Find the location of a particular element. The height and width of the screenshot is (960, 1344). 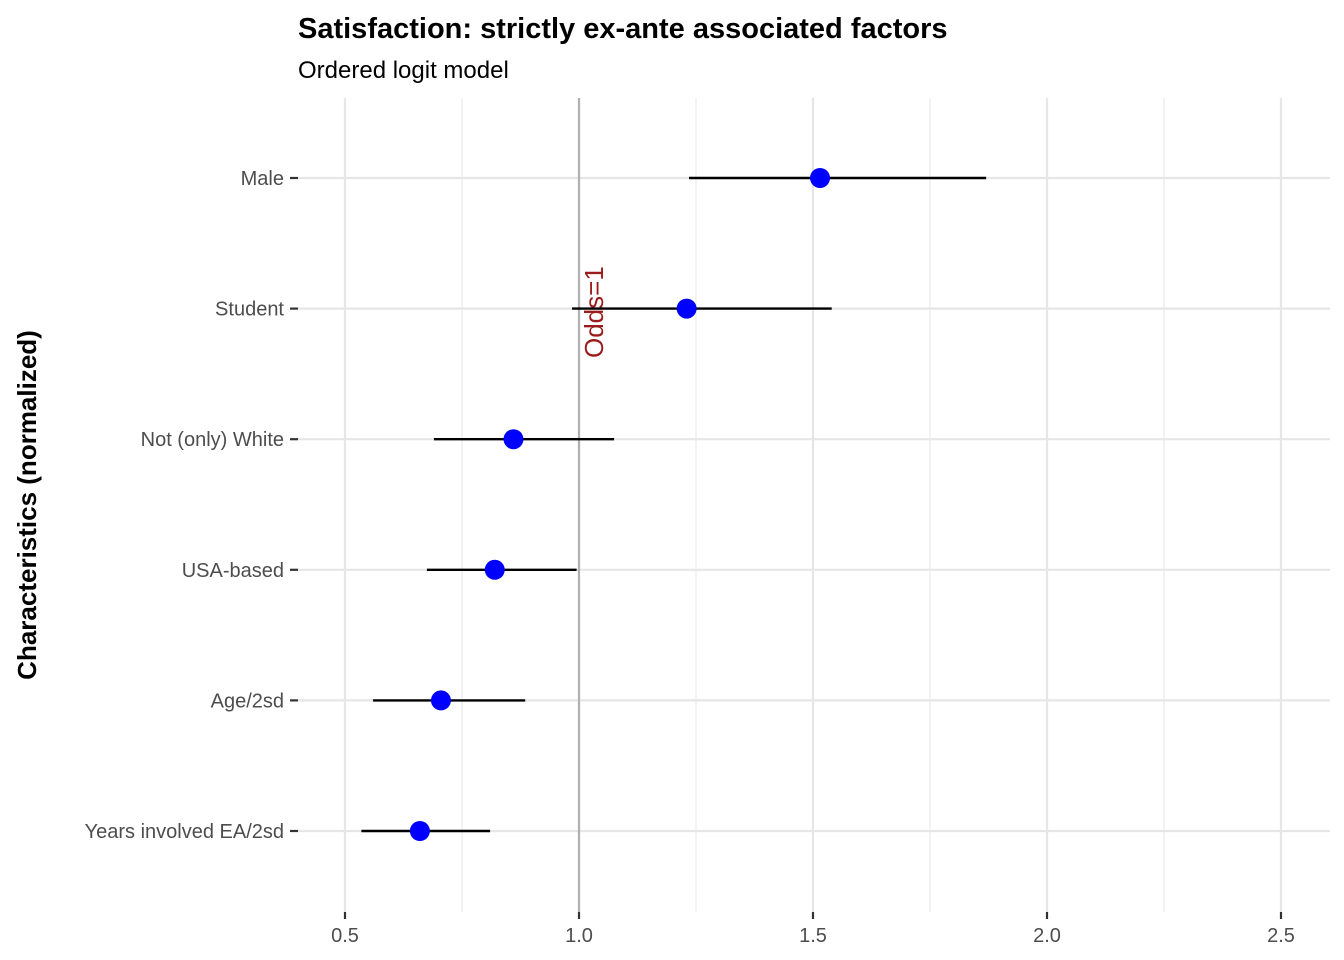

x-tick-label: 2.0 is located at coordinates (1047, 936).